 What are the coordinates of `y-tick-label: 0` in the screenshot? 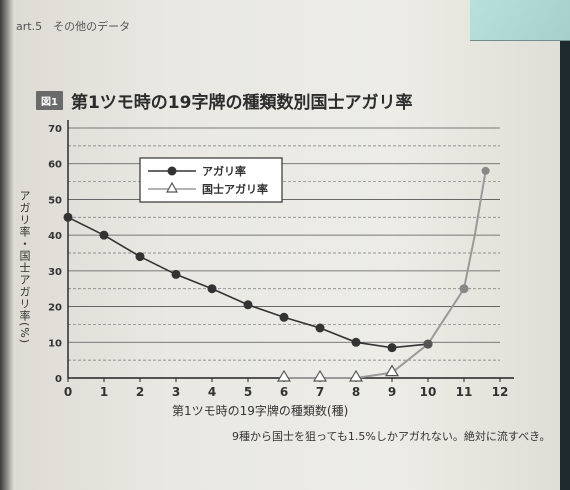 It's located at (58, 379).